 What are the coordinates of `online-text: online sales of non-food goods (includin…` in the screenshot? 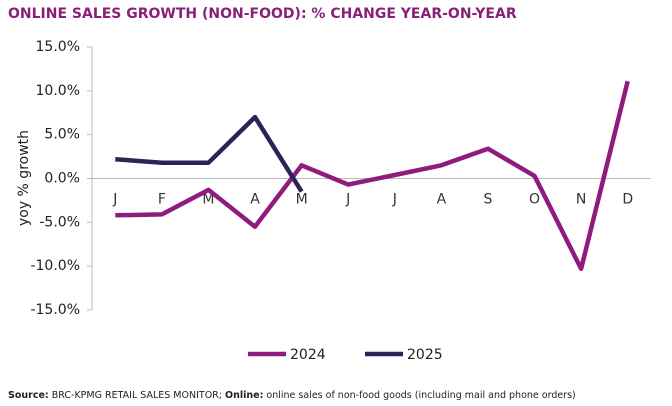 It's located at (420, 395).